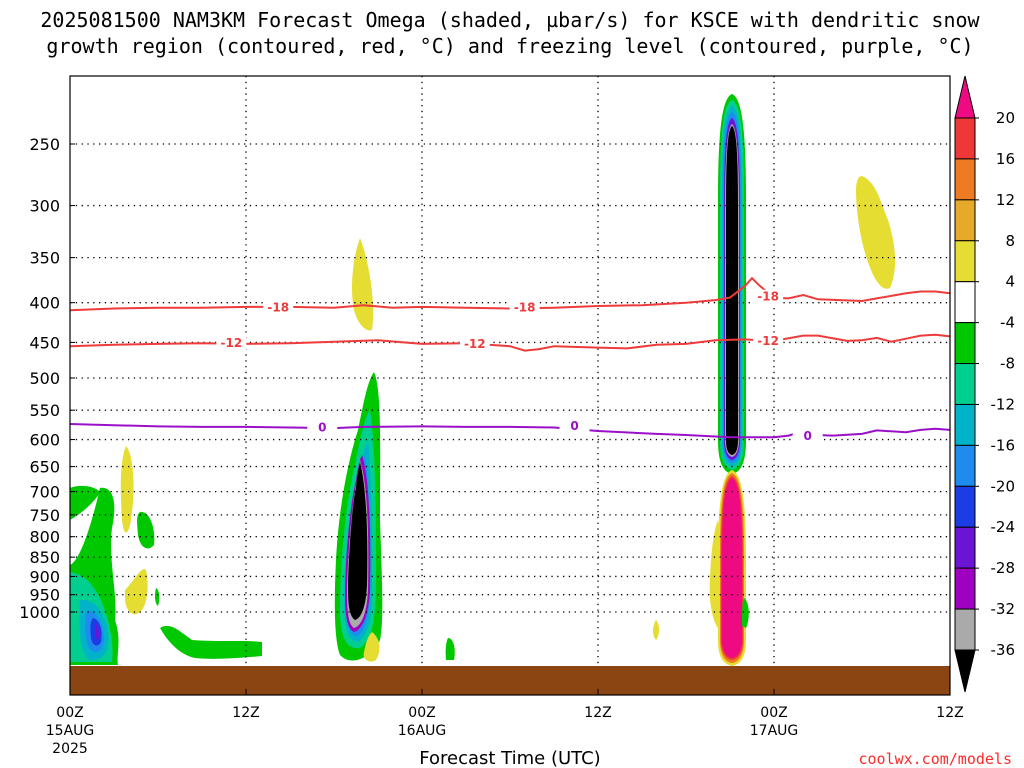 This screenshot has width=1024, height=768. What do you see at coordinates (44, 342) in the screenshot?
I see `y-tick-label: 450` at bounding box center [44, 342].